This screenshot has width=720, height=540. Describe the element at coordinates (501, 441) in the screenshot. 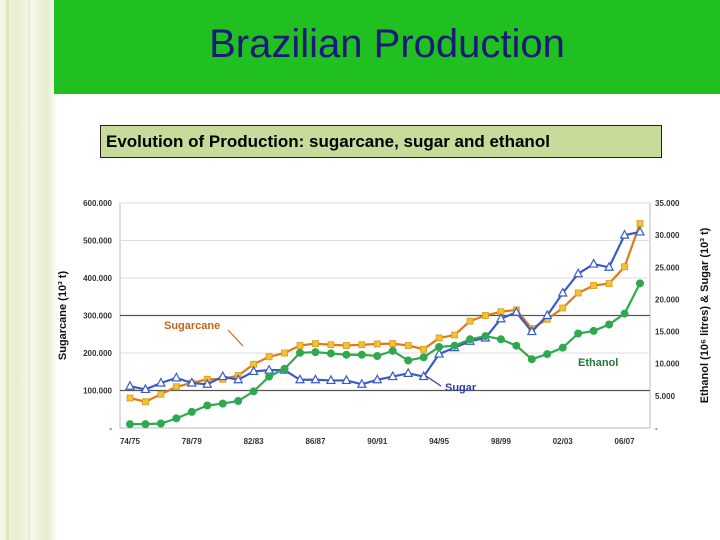

I see `x-tick-label: 98/99` at that location.